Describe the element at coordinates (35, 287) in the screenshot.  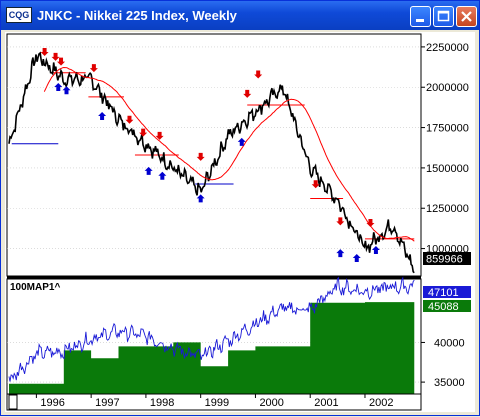
I see `indicator-label: 100MAP1^` at that location.